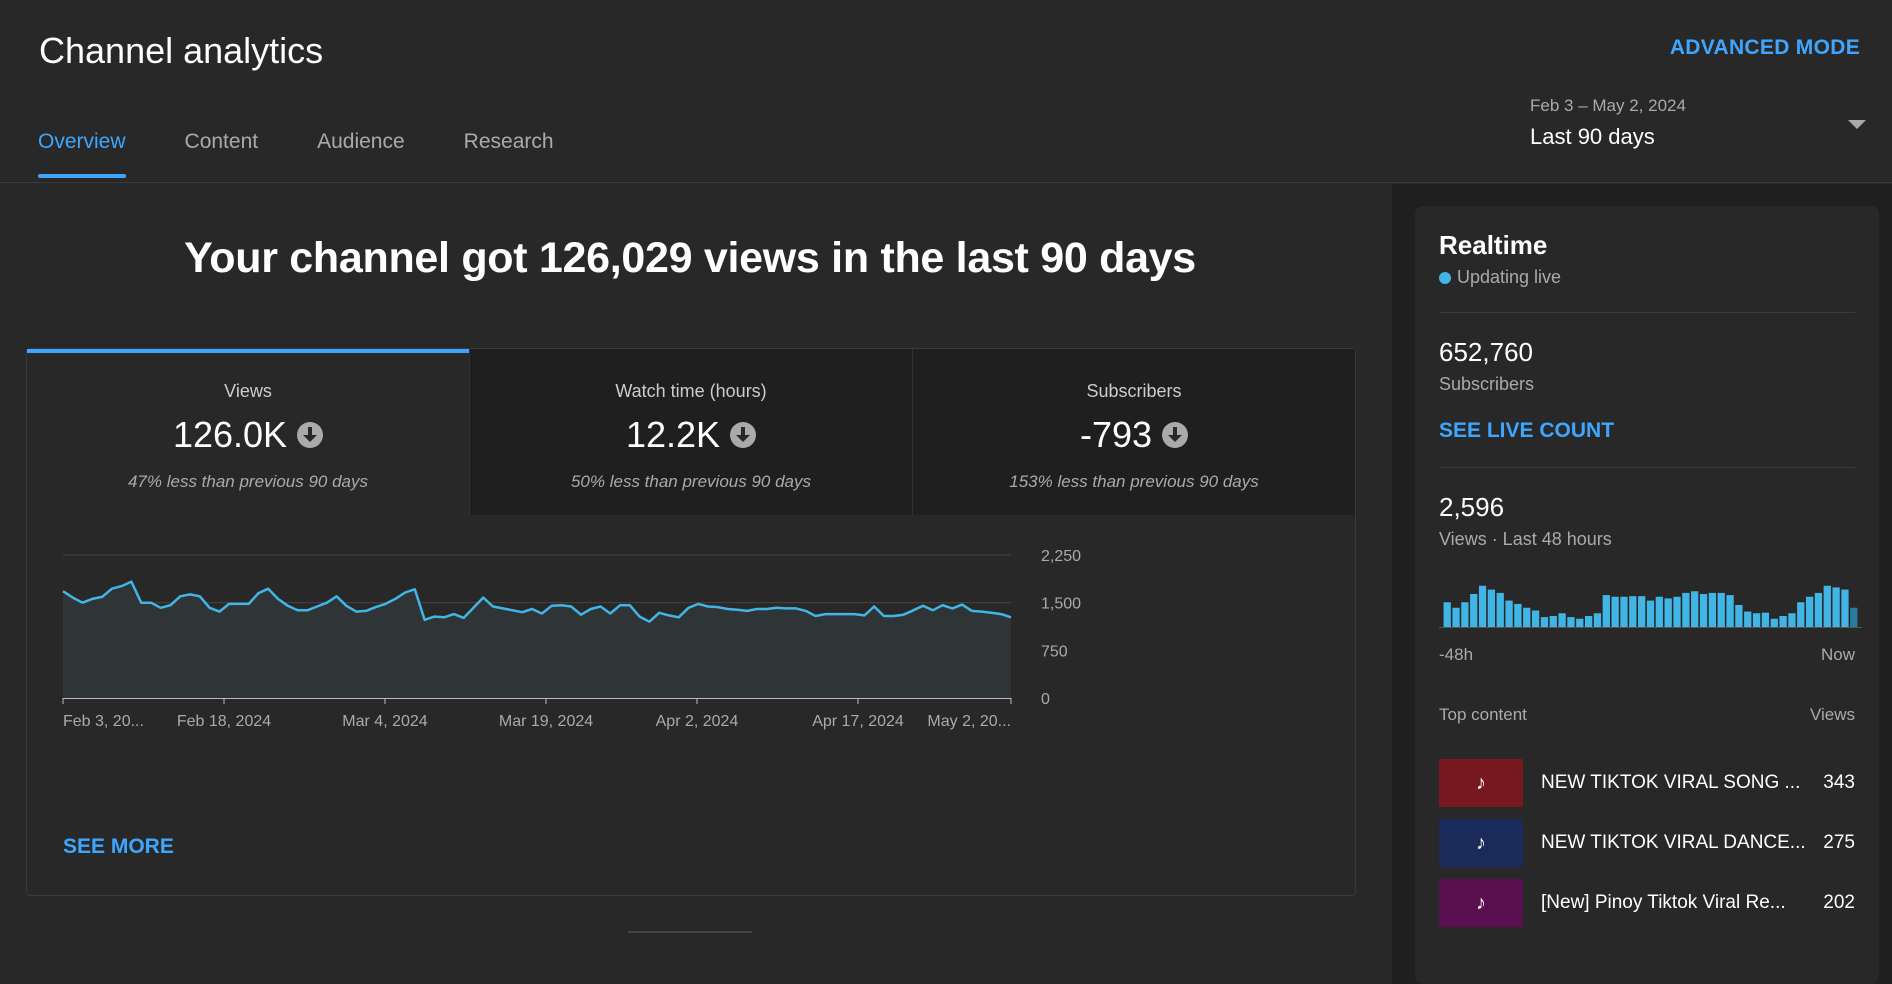 The height and width of the screenshot is (984, 1892). What do you see at coordinates (691, 481) in the screenshot?
I see `metric-change: 50% less than previous 90 days` at bounding box center [691, 481].